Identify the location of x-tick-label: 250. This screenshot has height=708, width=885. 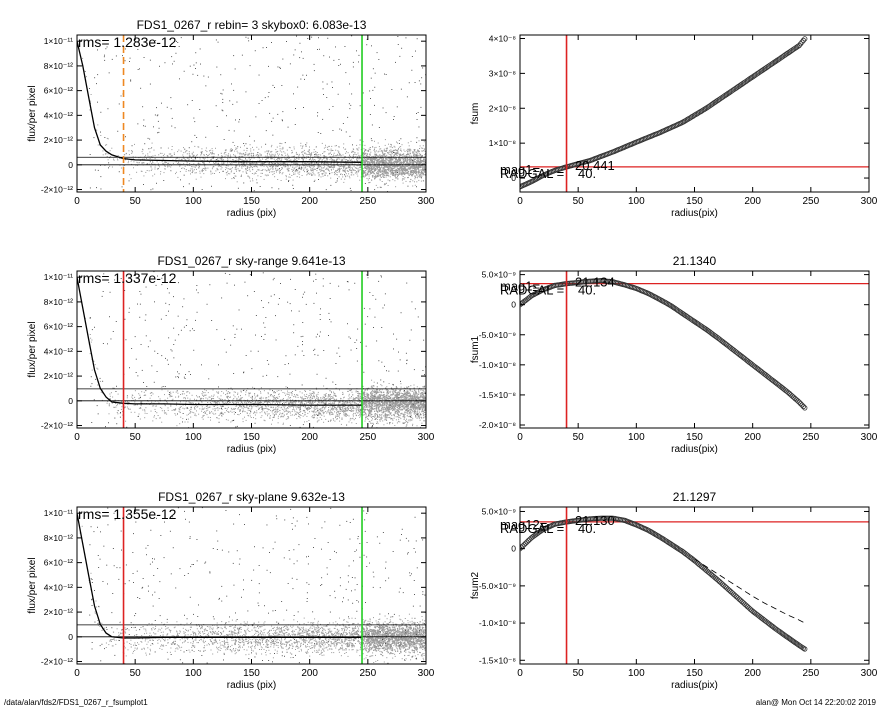
(810, 201).